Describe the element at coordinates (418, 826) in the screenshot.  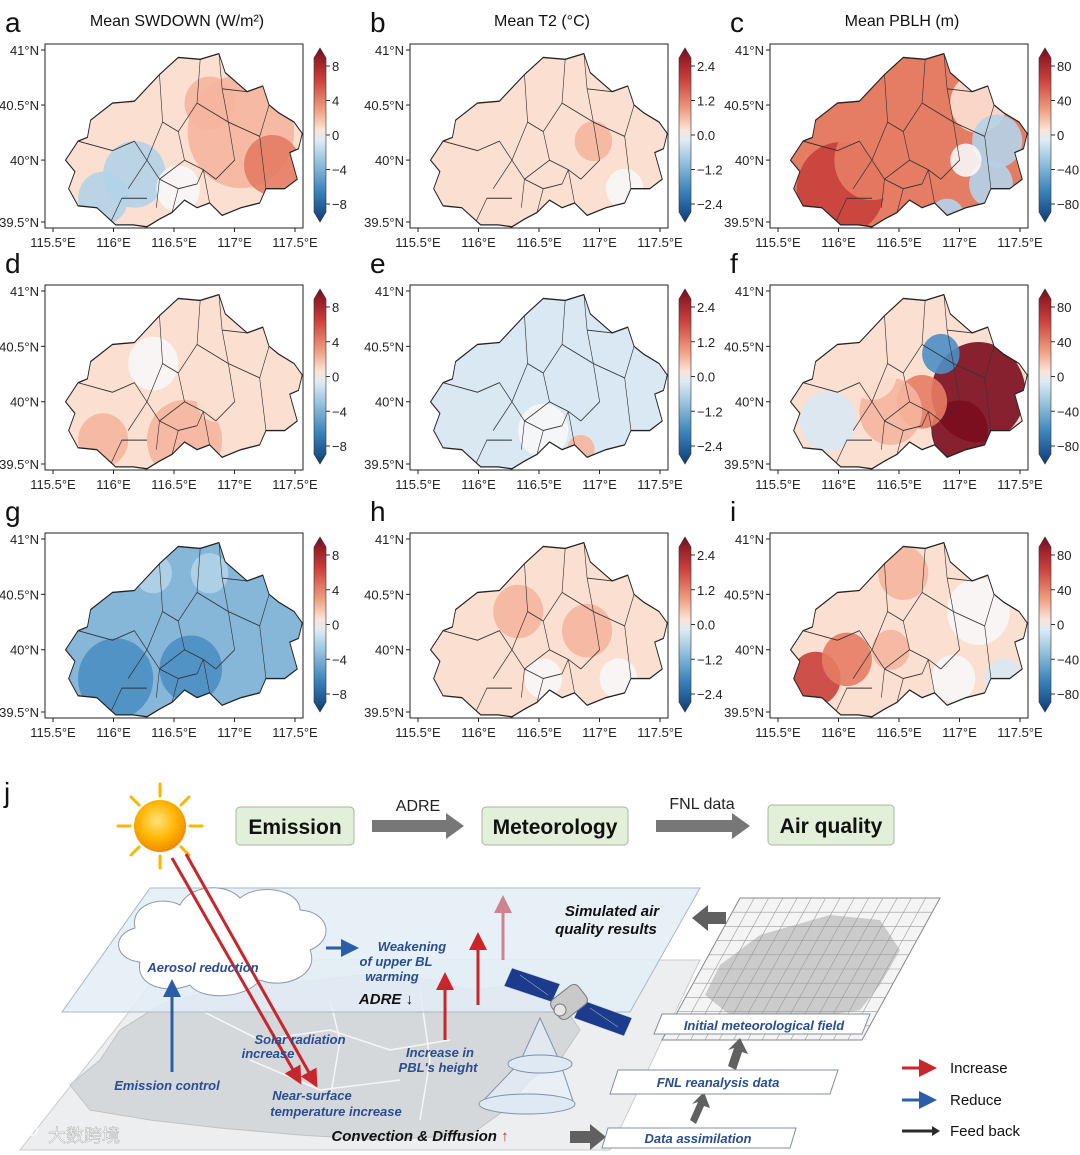
I see `adre-arrow` at that location.